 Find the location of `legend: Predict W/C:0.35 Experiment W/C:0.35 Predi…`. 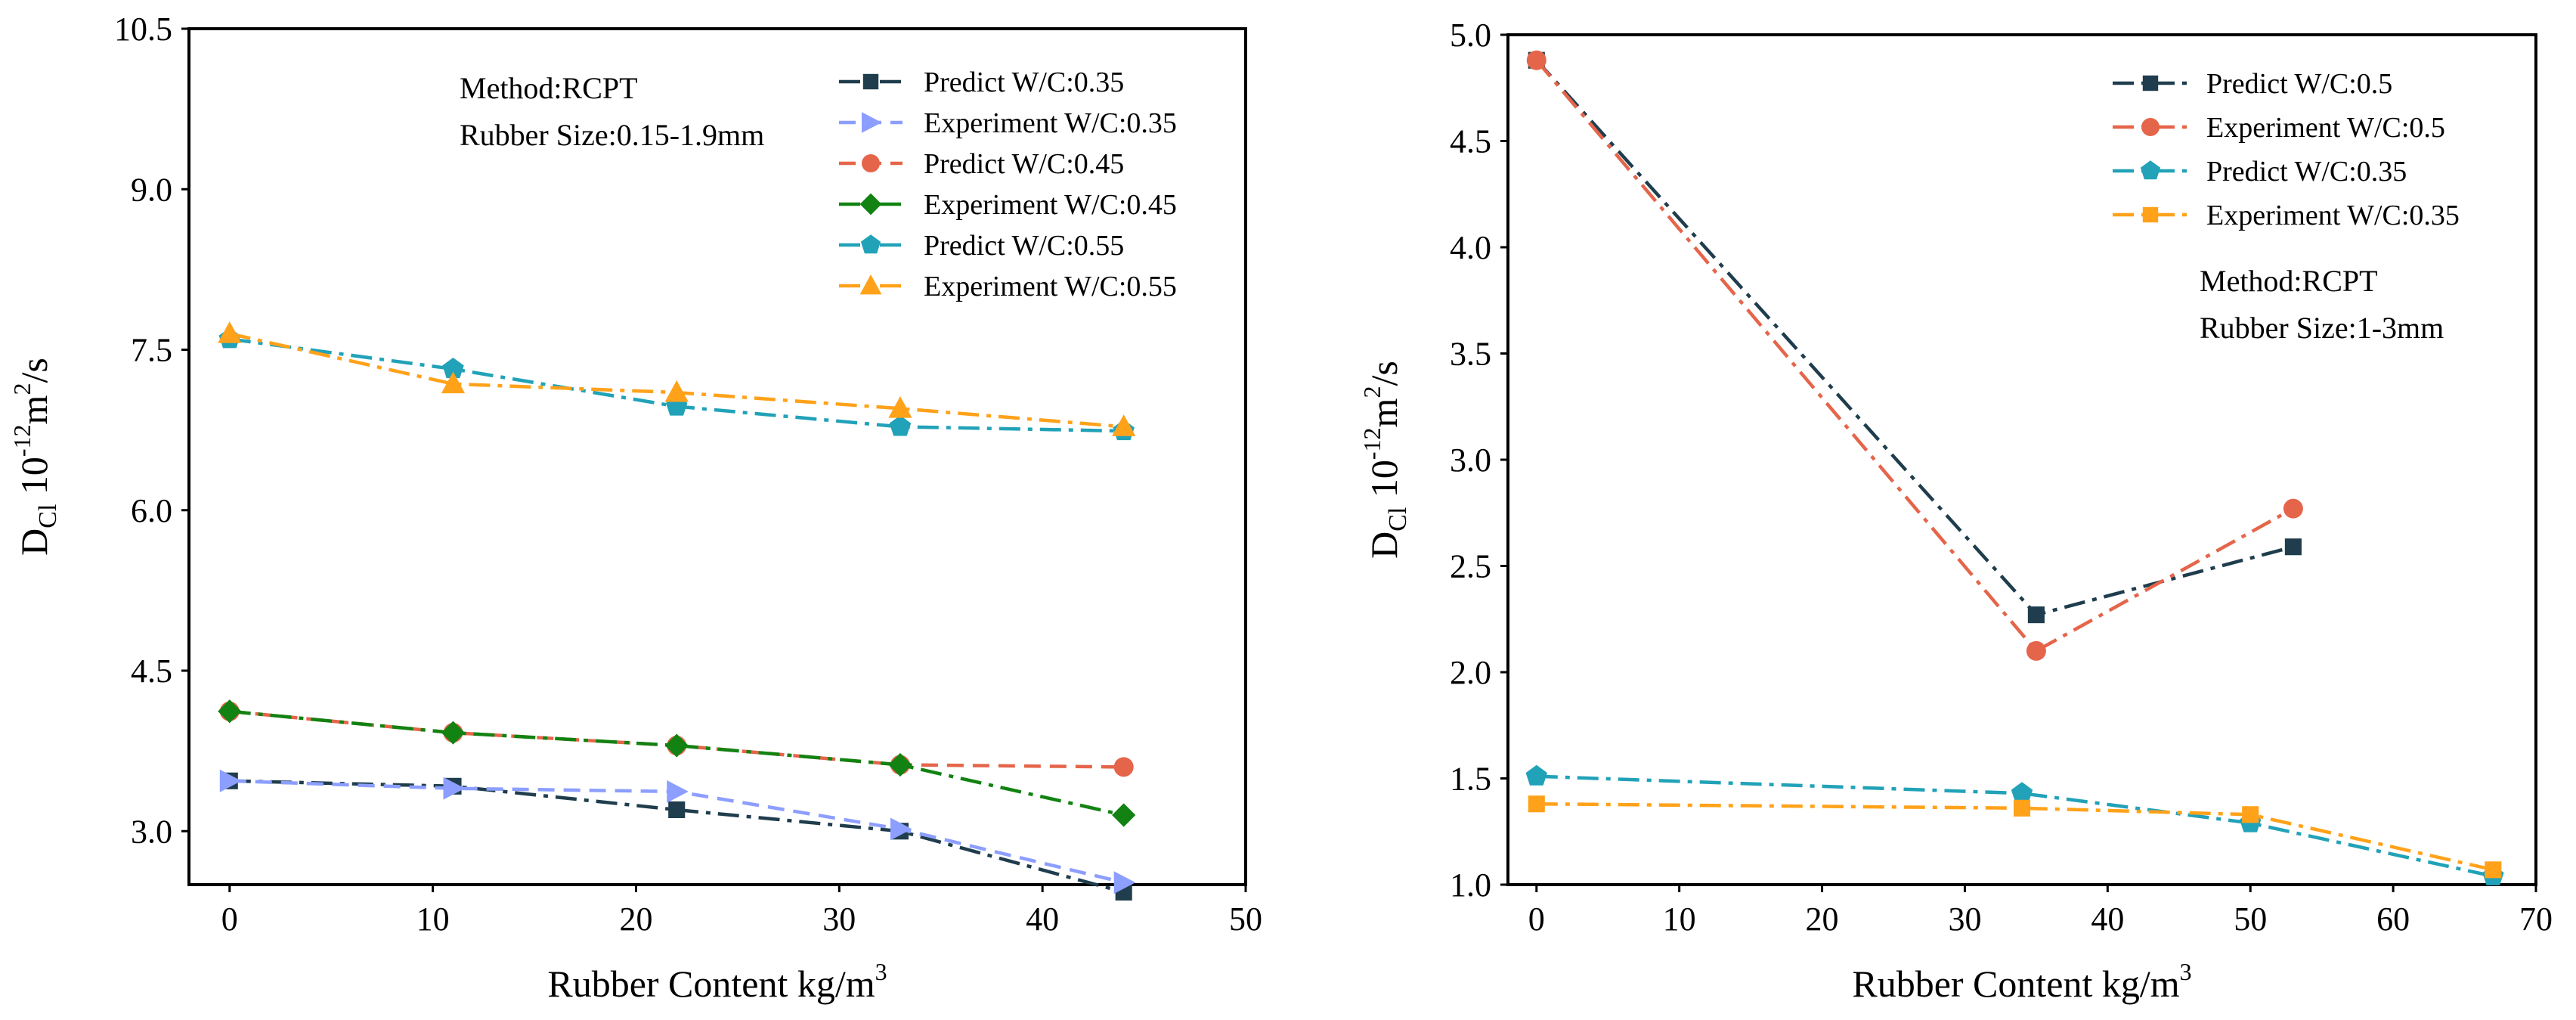

legend: Predict W/C:0.35 Experiment W/C:0.35 Predi… is located at coordinates (1008, 184).